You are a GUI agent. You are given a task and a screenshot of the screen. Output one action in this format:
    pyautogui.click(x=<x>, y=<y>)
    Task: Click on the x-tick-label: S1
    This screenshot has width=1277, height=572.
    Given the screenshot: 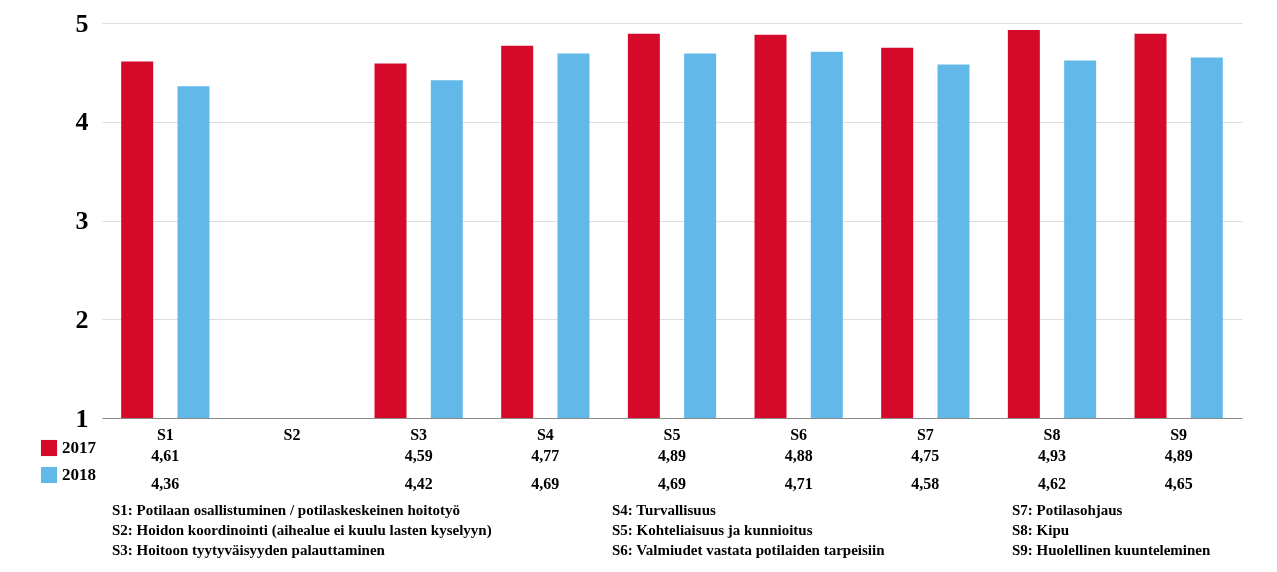 What is the action you would take?
    pyautogui.click(x=165, y=434)
    